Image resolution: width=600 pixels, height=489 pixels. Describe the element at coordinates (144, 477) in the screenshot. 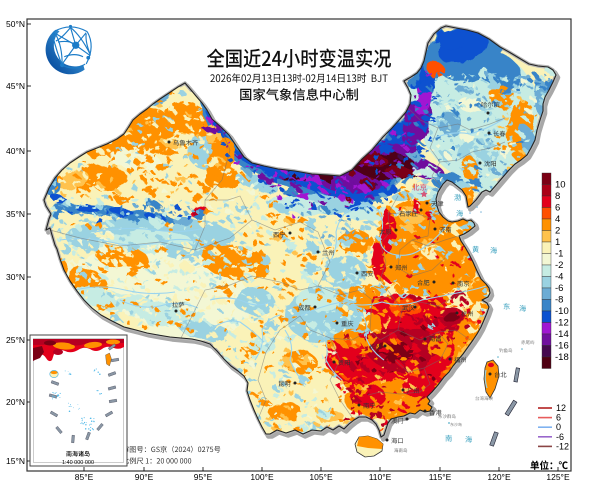

I see `svg-text: 90°E` at that location.